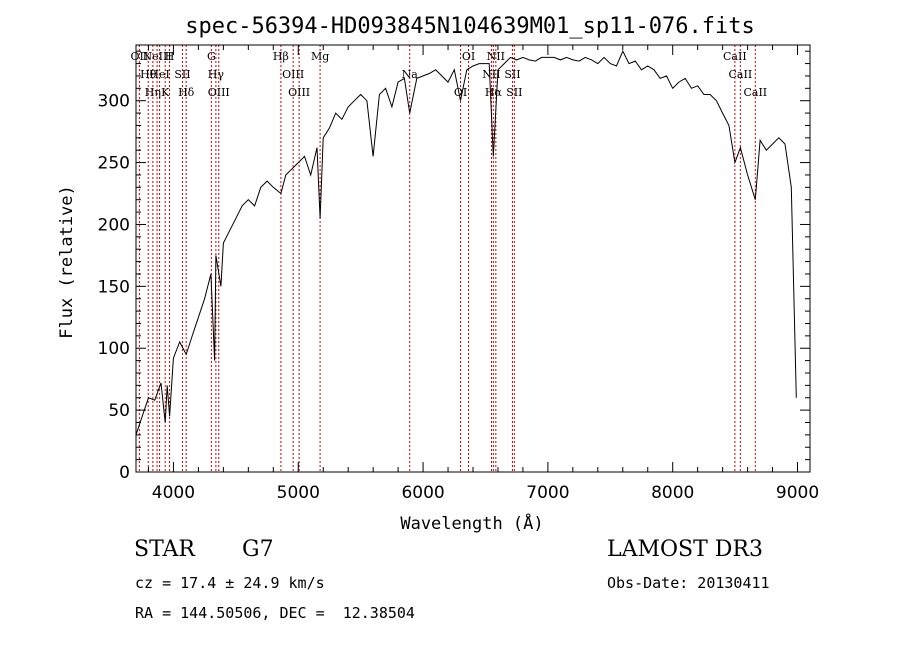  What do you see at coordinates (797, 493) in the screenshot?
I see `x-tick-label: 9000` at bounding box center [797, 493].